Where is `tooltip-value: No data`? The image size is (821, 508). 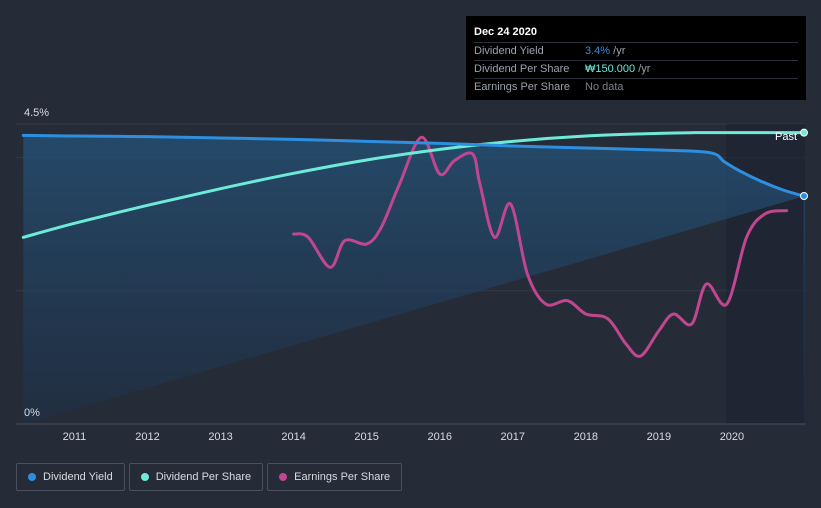 tooltip-value: No data is located at coordinates (604, 87).